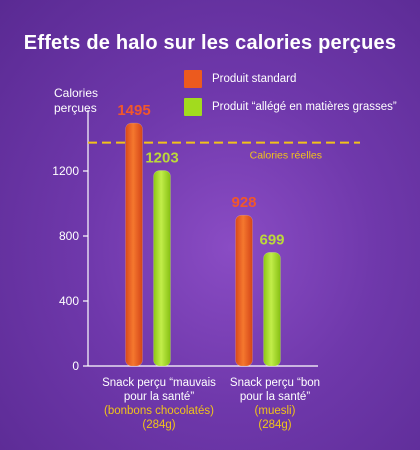 The width and height of the screenshot is (420, 450). What do you see at coordinates (159, 397) in the screenshot?
I see `category-unhealthy-line2: pour la santé”` at bounding box center [159, 397].